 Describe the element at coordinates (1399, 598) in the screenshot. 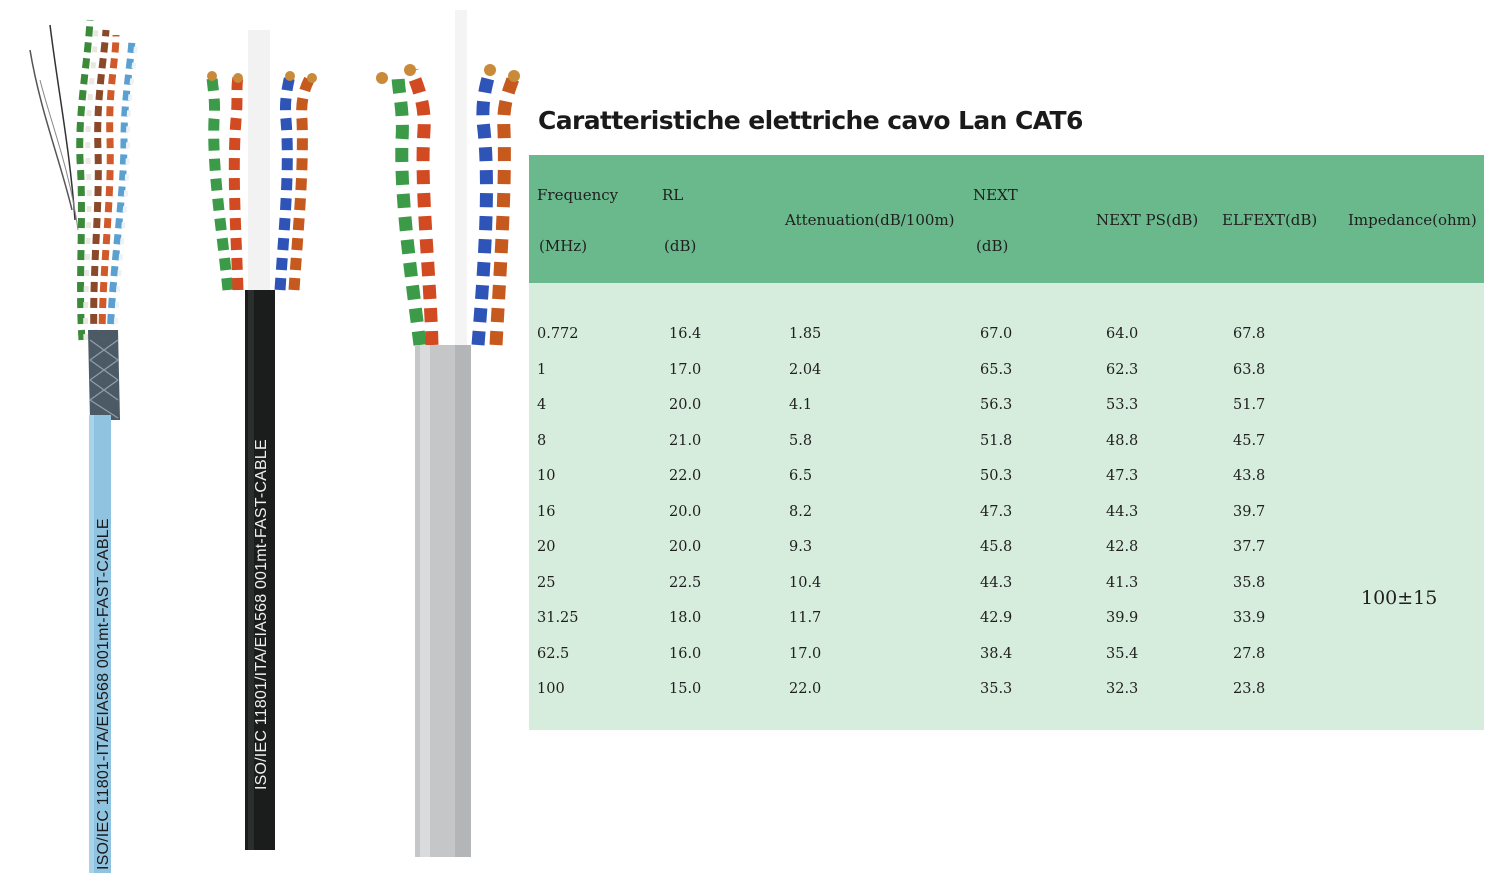

I see `impedance-value: 100±15` at that location.